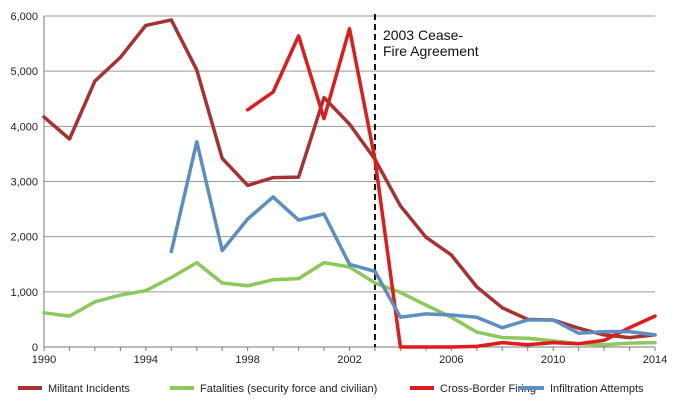 The height and width of the screenshot is (409, 679). I want to click on x-tick-label: 2014, so click(655, 360).